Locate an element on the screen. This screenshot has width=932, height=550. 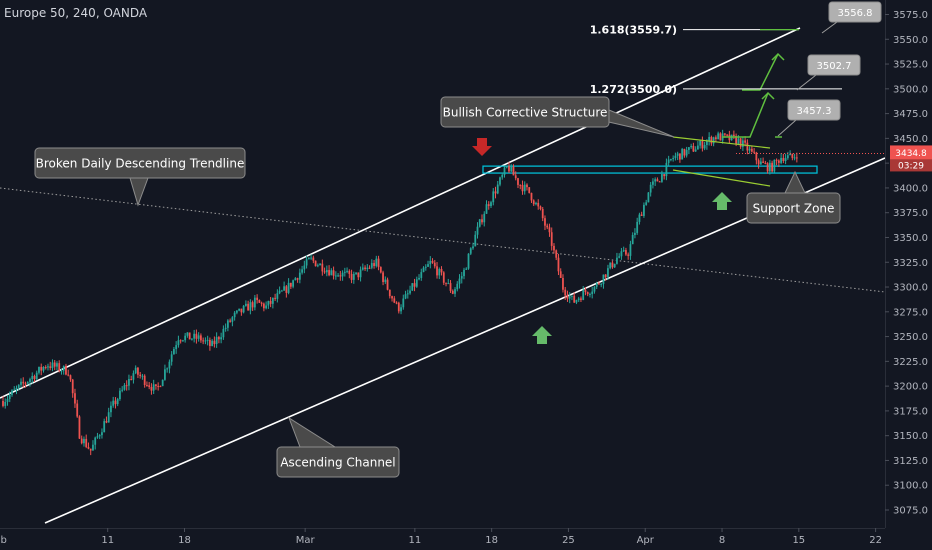
time-tick-label: 18 is located at coordinates (491, 540).